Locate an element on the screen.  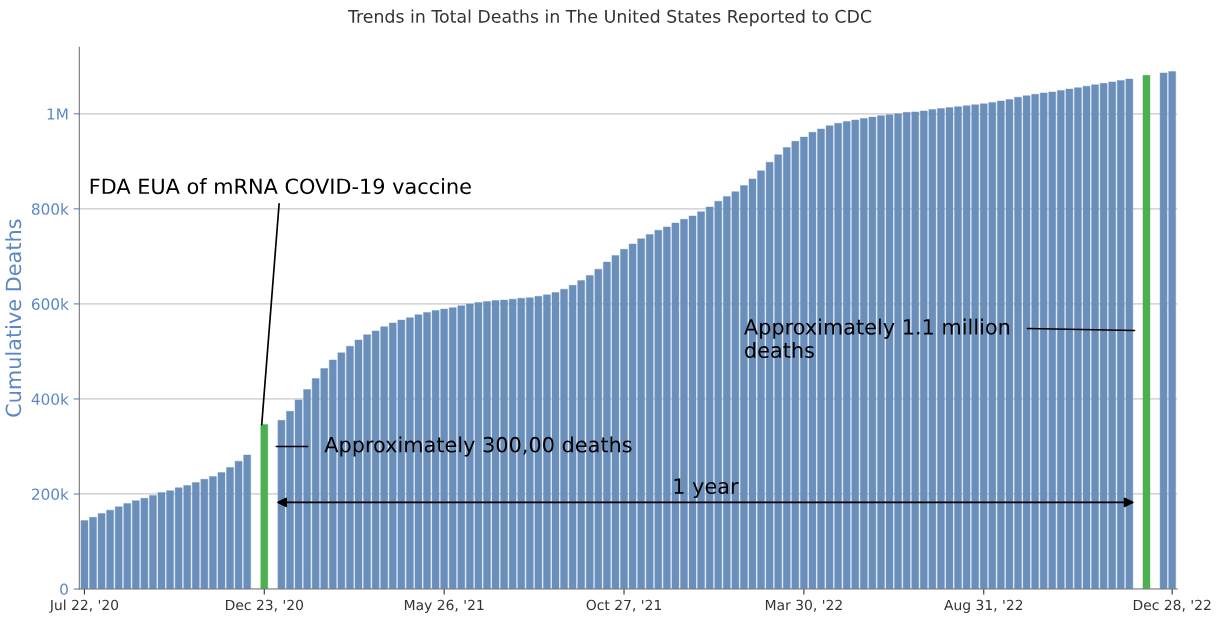
x-tick-label: Dec 28, '22 is located at coordinates (1172, 605).